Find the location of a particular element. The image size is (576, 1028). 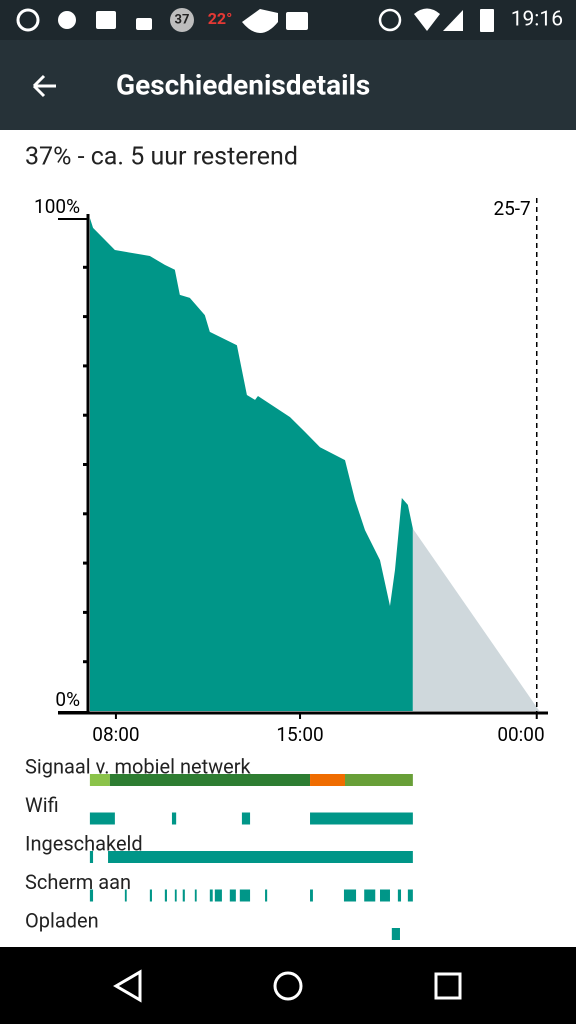

y-tick-label: 0% is located at coordinates (67, 699).